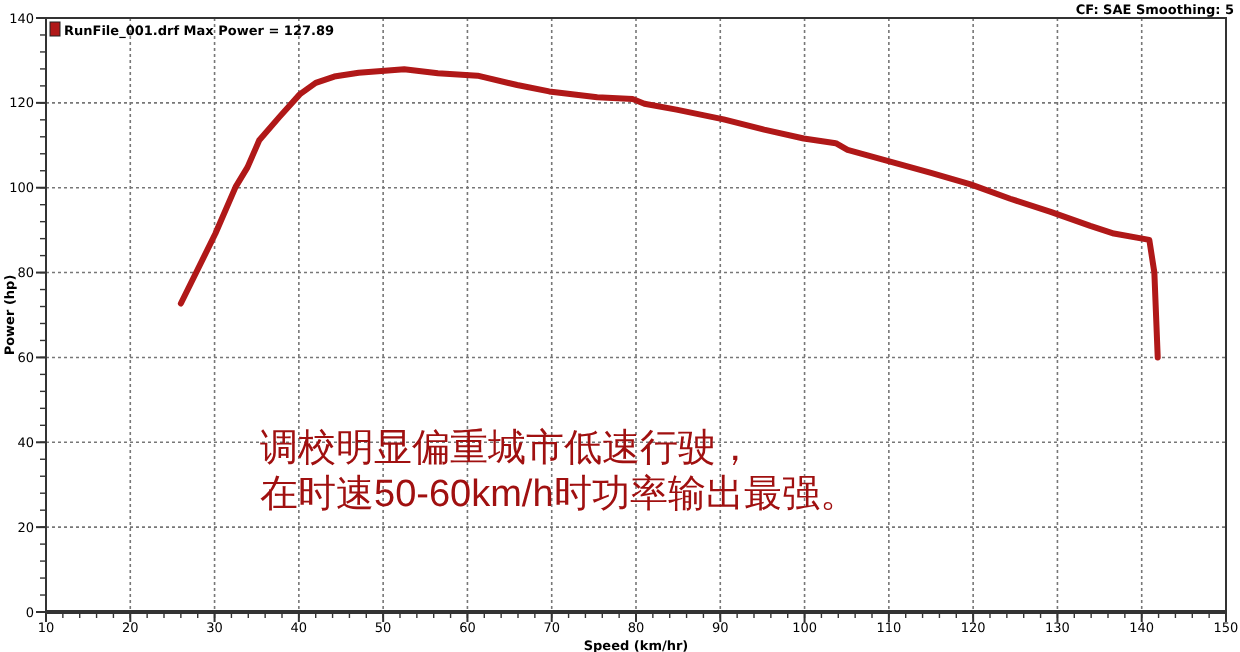 This screenshot has height=652, width=1240. I want to click on annotation: 调校明显偏重城市低速行驶，, so click(507, 448).